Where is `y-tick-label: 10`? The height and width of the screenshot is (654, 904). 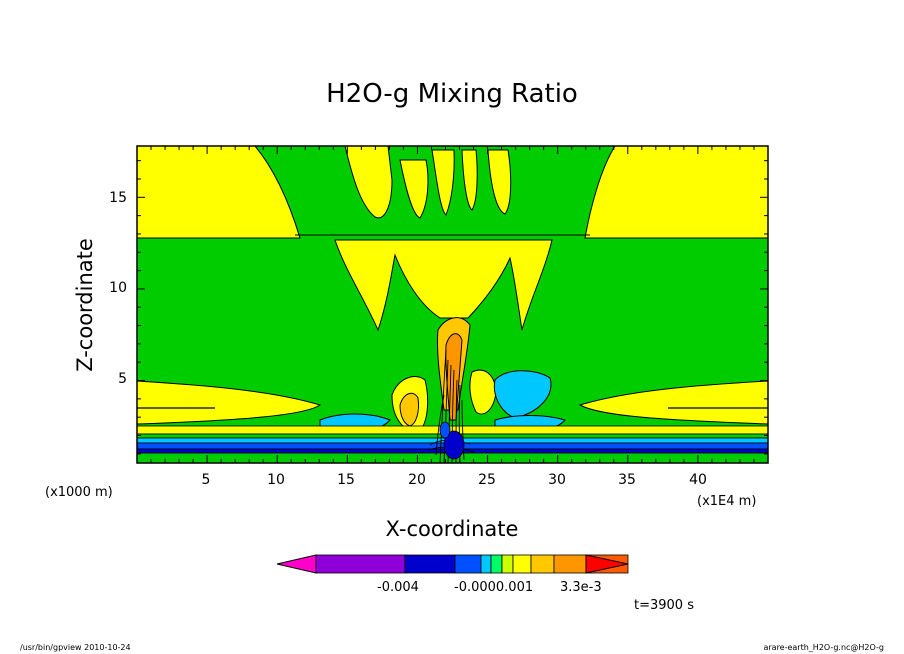
y-tick-label: 10 is located at coordinates (118, 288).